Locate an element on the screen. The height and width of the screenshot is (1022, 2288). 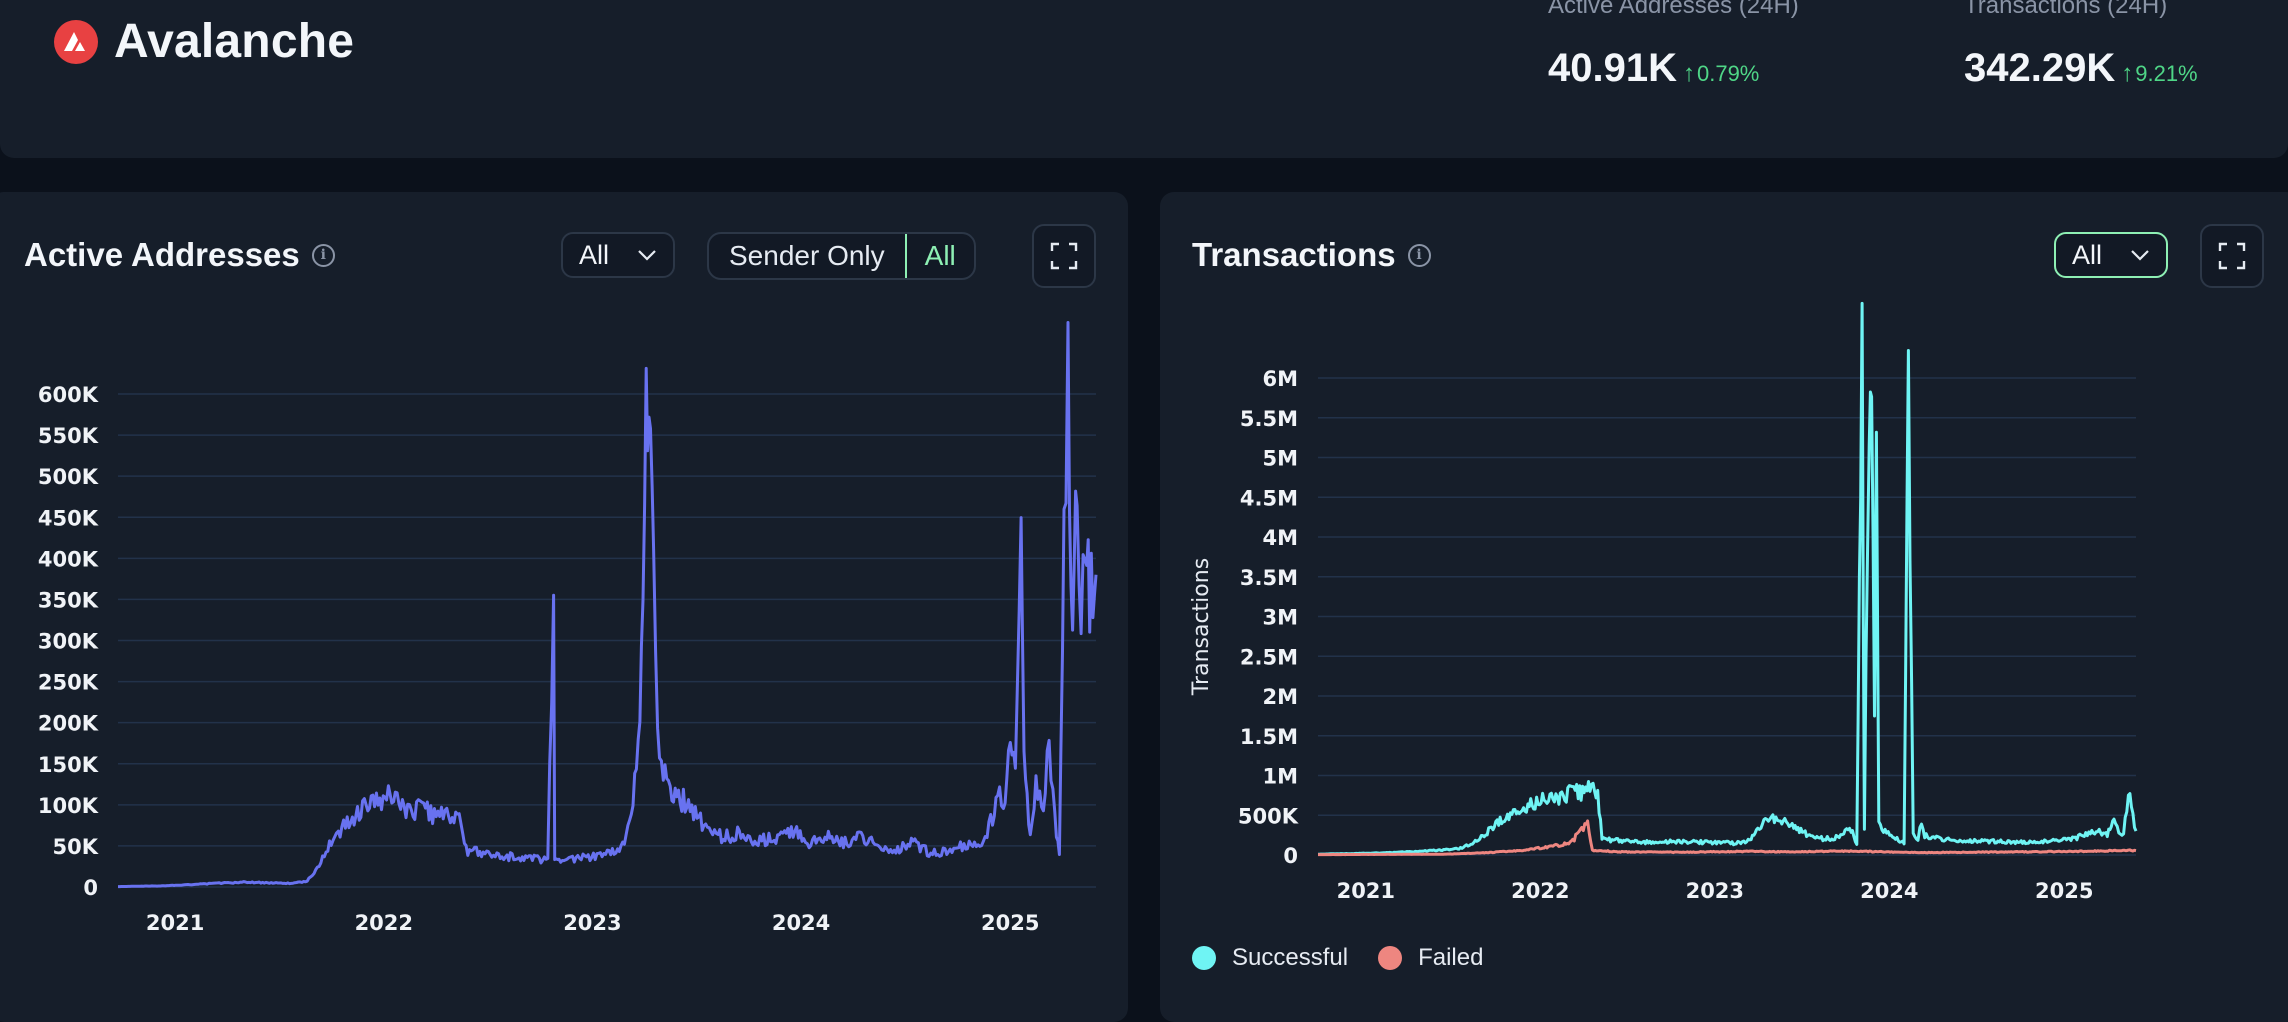
stat-label: Transactions (24H) is located at coordinates (2066, 9).